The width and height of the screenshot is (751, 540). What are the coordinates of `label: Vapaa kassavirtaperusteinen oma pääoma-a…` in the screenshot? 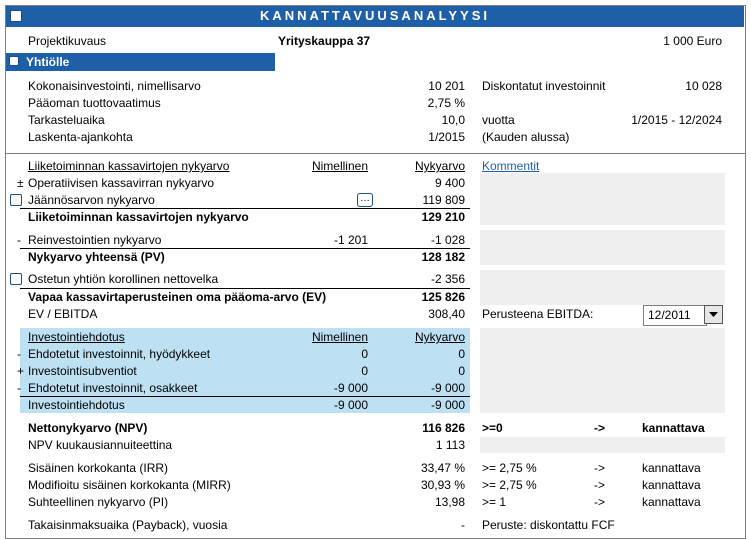 It's located at (177, 297).